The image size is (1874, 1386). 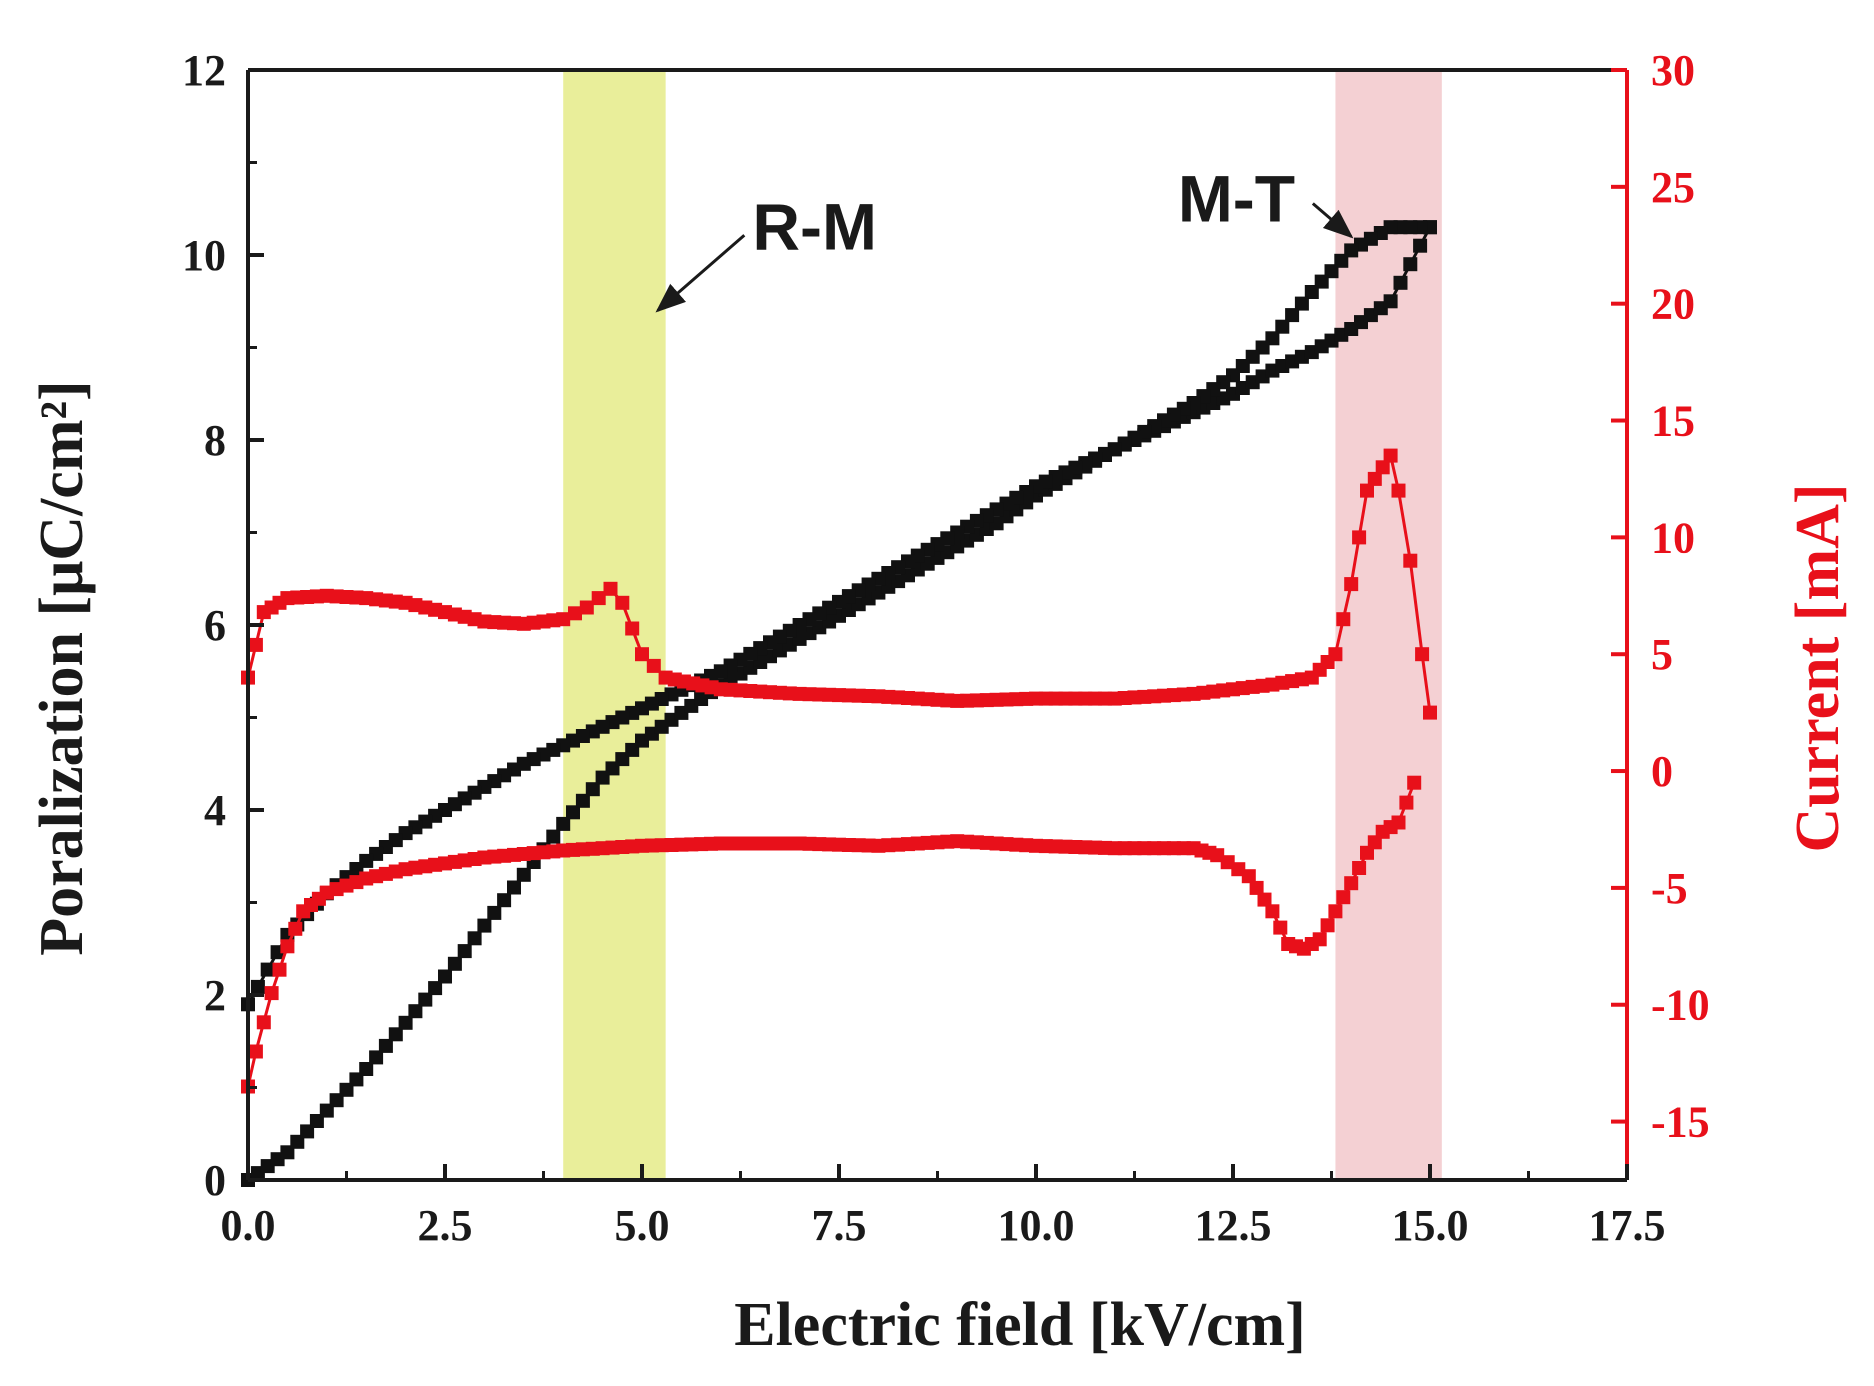 What do you see at coordinates (1673, 304) in the screenshot?
I see `y-tick-label-right: 20` at bounding box center [1673, 304].